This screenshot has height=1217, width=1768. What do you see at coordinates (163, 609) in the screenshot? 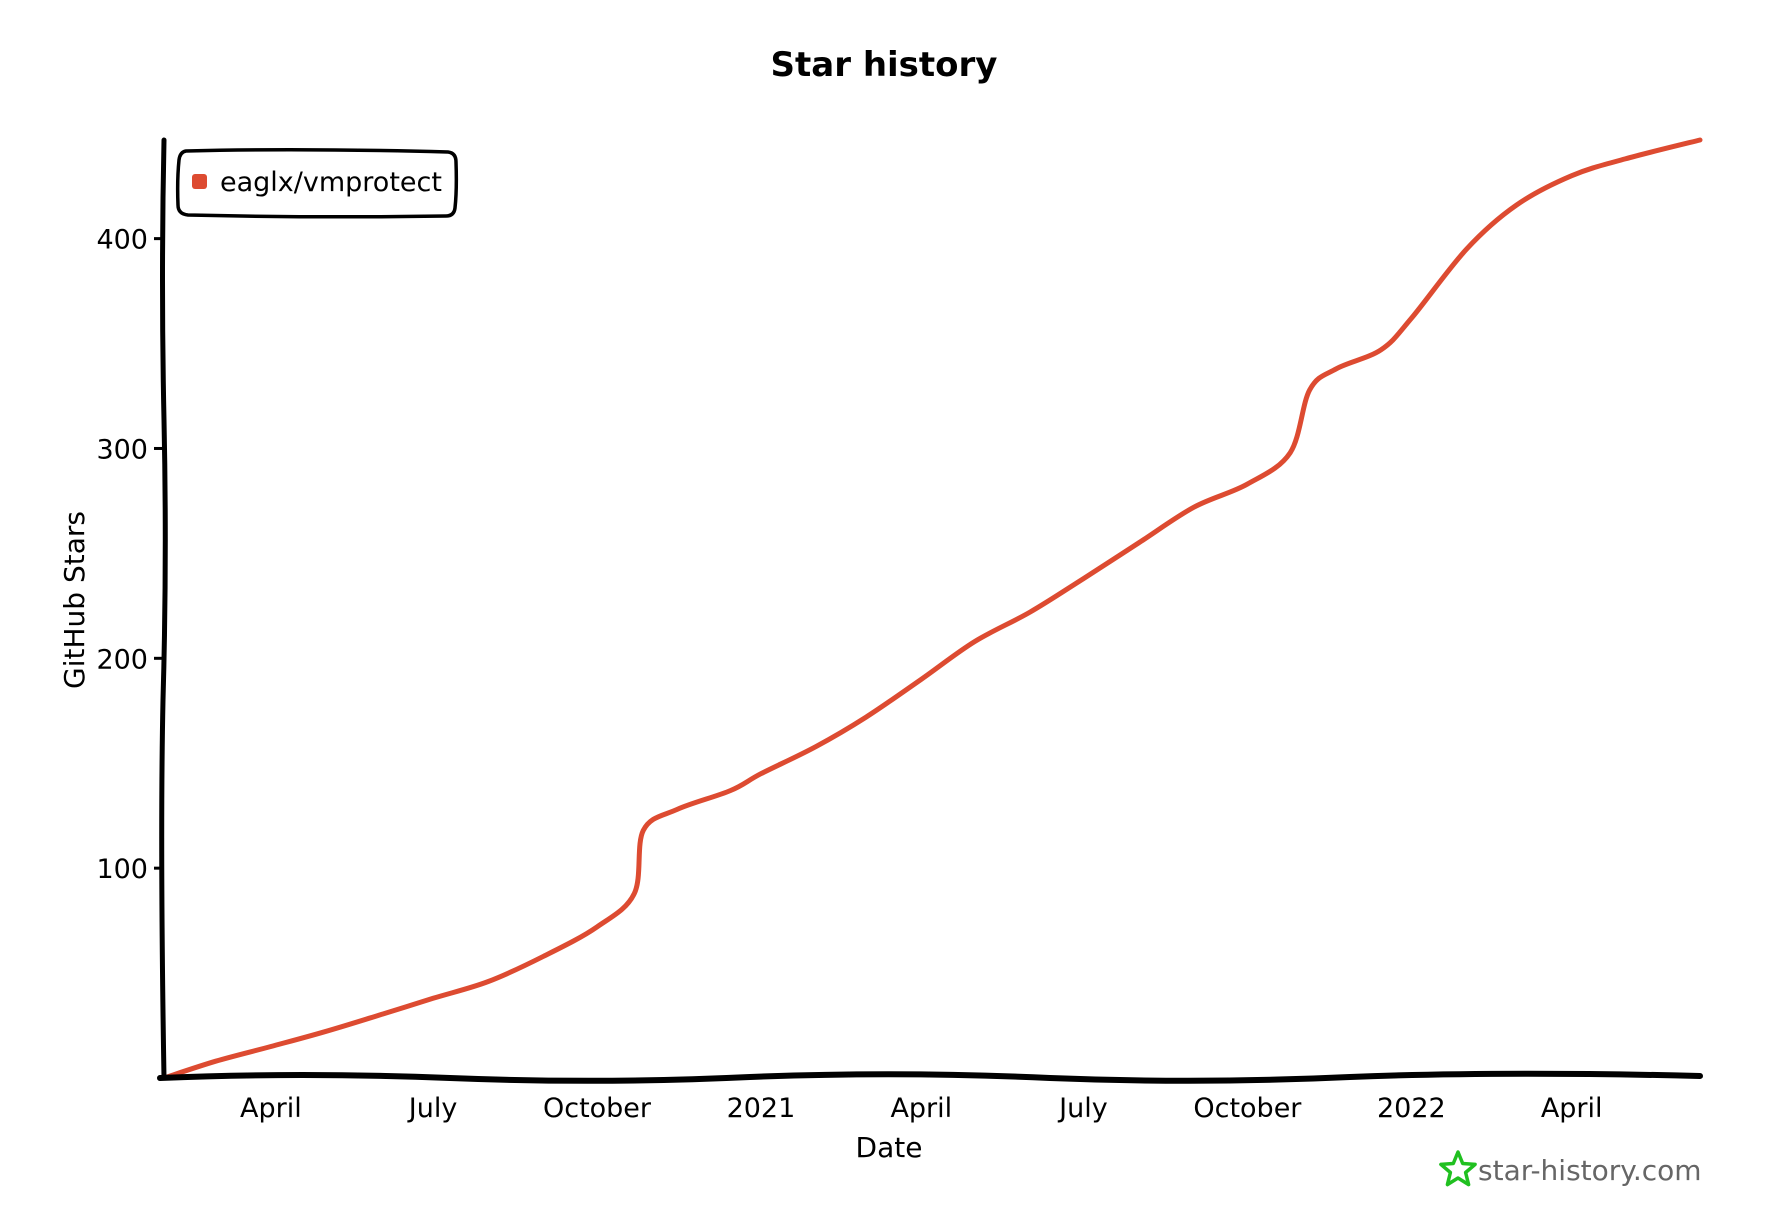
I see `y-axis-line` at bounding box center [163, 609].